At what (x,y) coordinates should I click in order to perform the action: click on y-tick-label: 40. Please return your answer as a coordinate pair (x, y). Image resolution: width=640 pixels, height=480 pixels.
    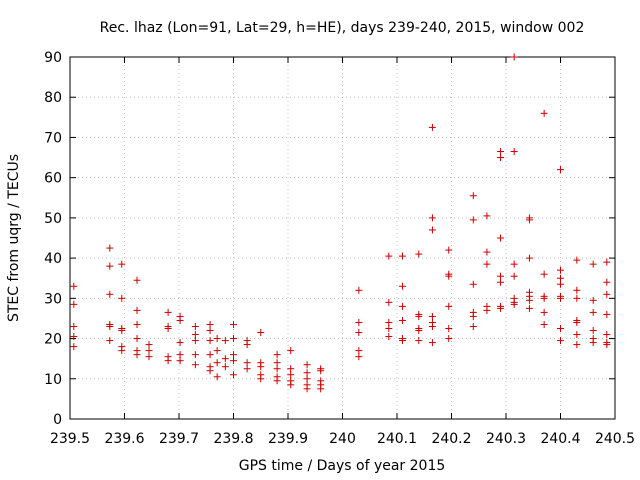
    Looking at the image, I should click on (53, 259).